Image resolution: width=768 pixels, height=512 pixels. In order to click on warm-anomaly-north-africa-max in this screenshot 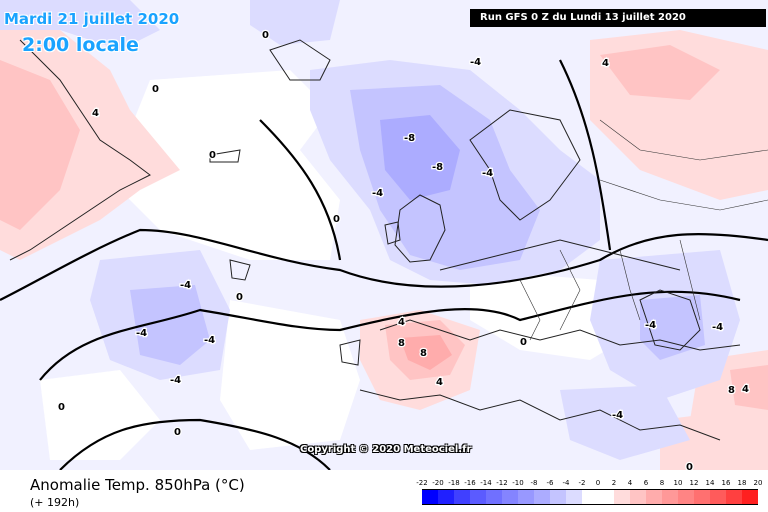, I will do `click(426, 352)`.